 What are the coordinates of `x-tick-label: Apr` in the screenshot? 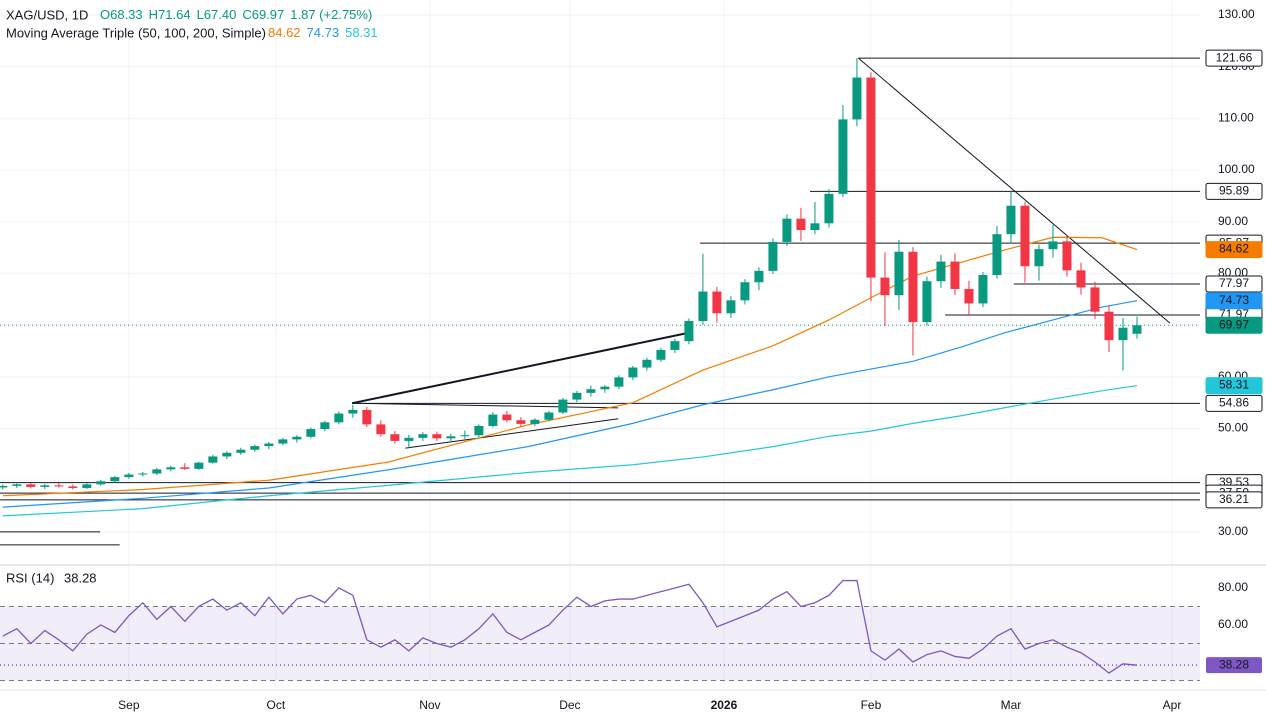 It's located at (1172, 705).